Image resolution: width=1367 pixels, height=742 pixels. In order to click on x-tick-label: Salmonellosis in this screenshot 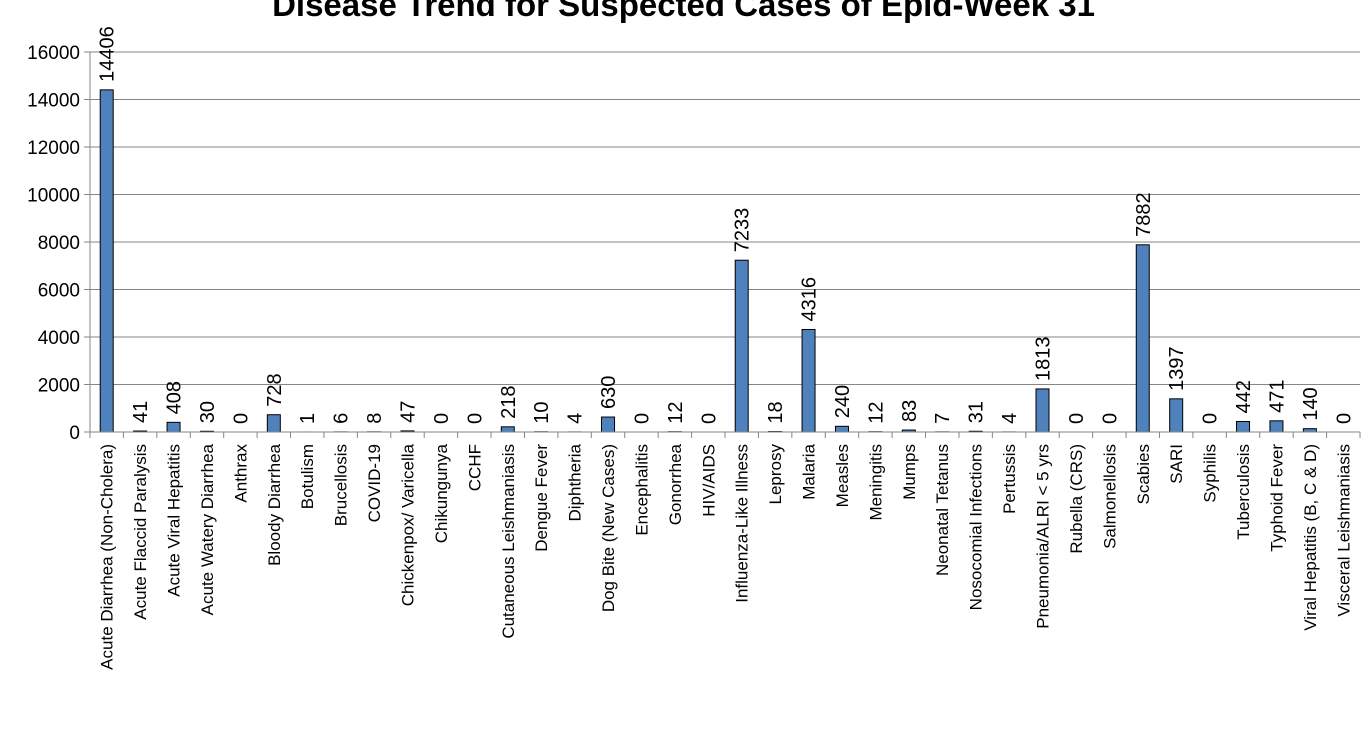, I will do `click(1109, 496)`.